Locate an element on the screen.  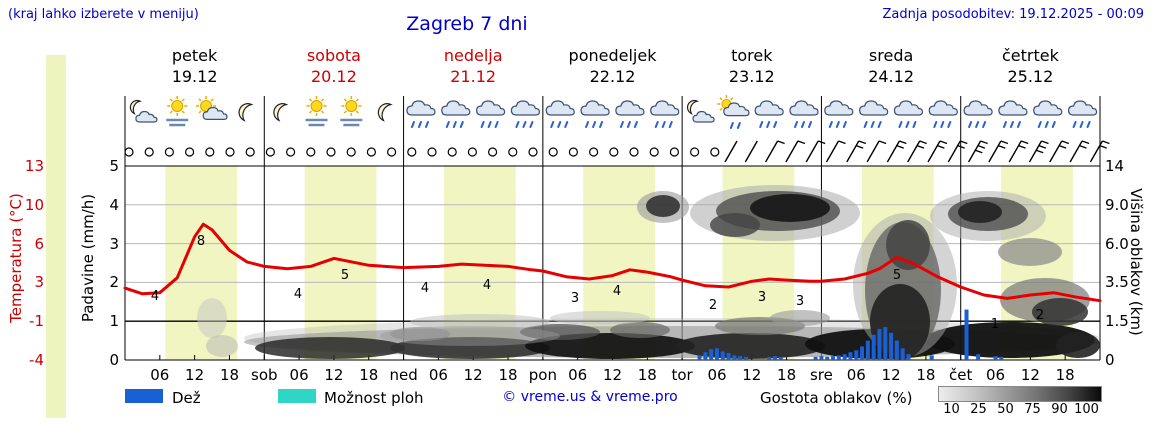
temp-tick: -4 is located at coordinates (36, 360).